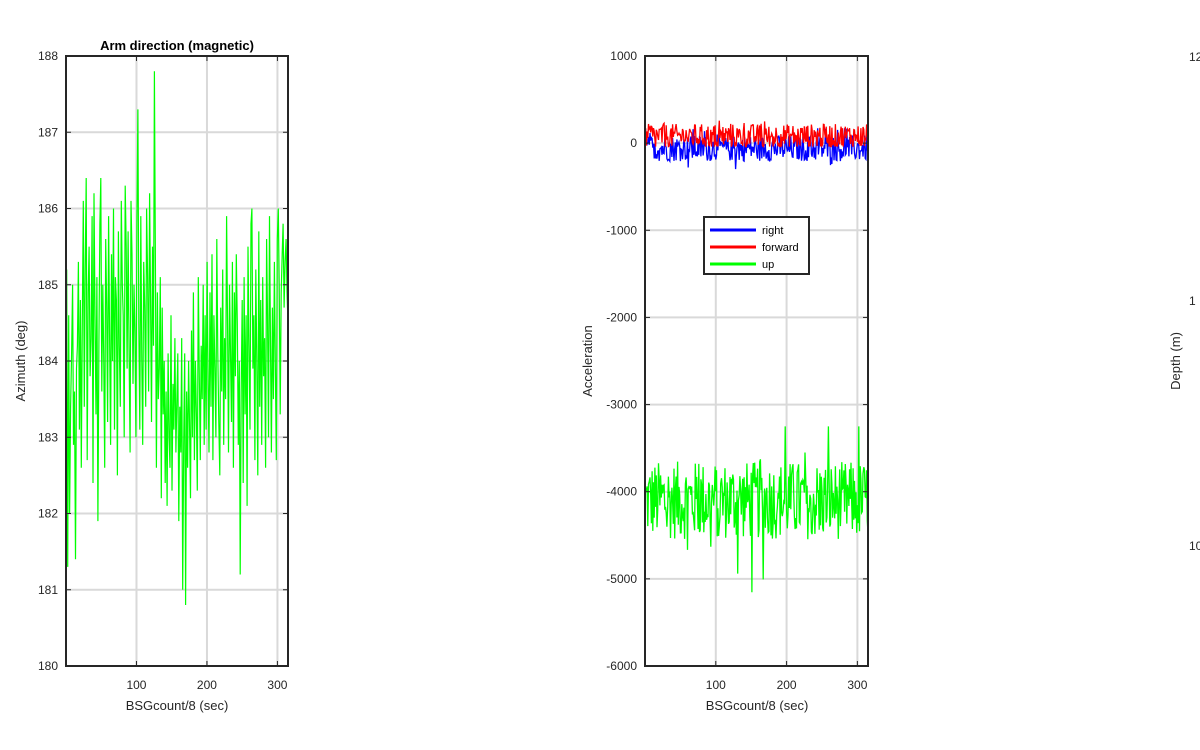  I want to click on azimuth-chart-xlabel: BSGcount/8 (sec), so click(177, 705).